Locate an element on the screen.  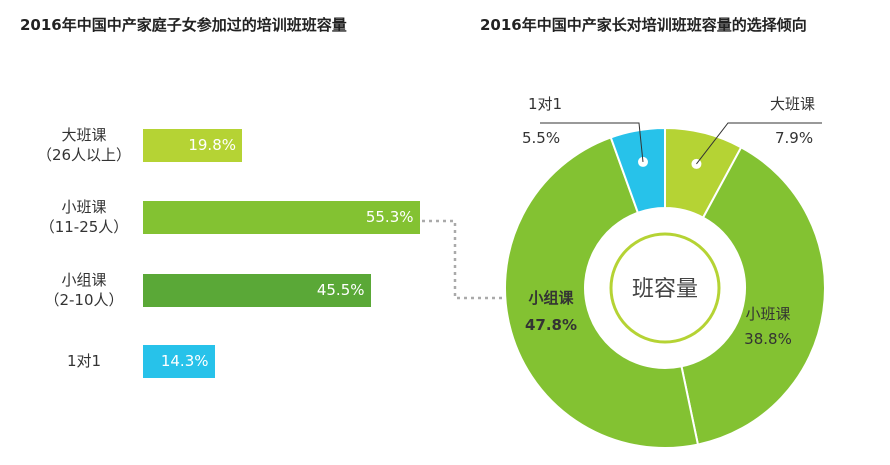
donut-hole is located at coordinates (665, 288).